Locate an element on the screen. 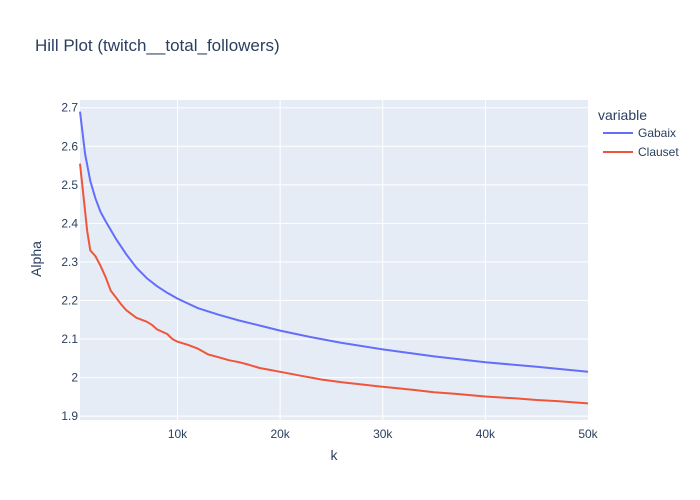  y-tick-label: 2.5 is located at coordinates (69, 185).